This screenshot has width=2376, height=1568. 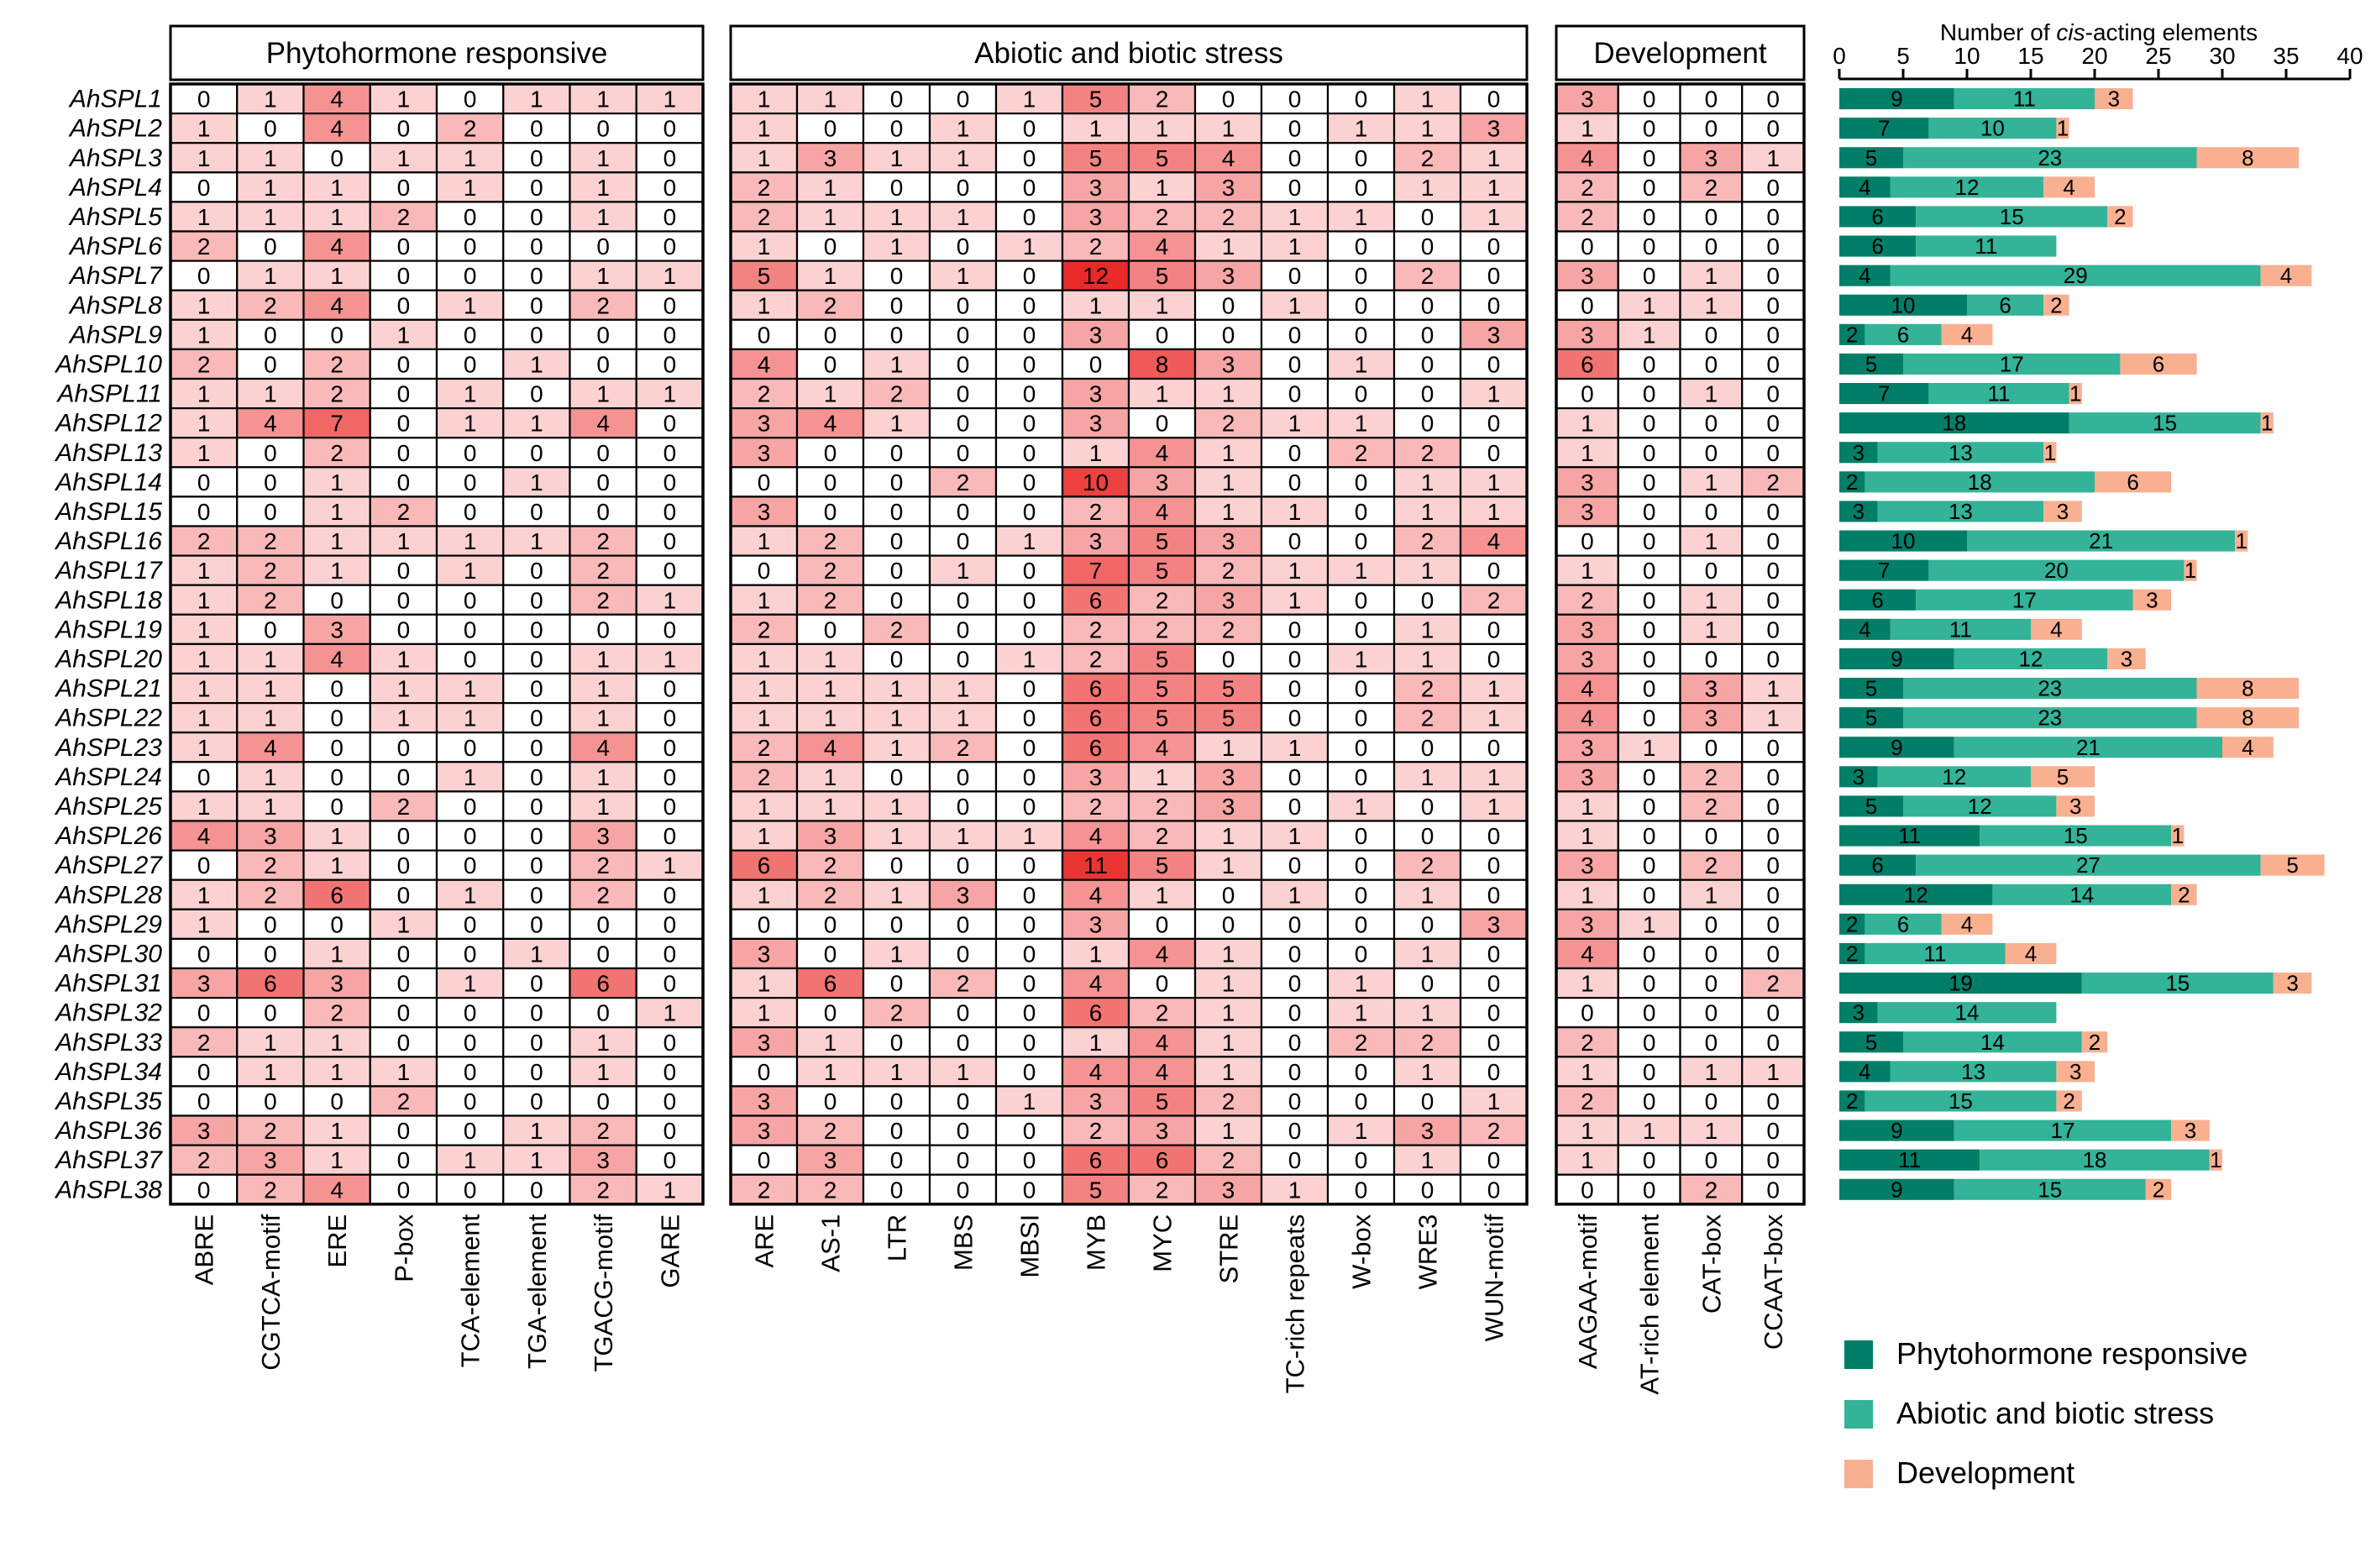 I want to click on gene-label: AhSPL3, so click(x=115, y=158).